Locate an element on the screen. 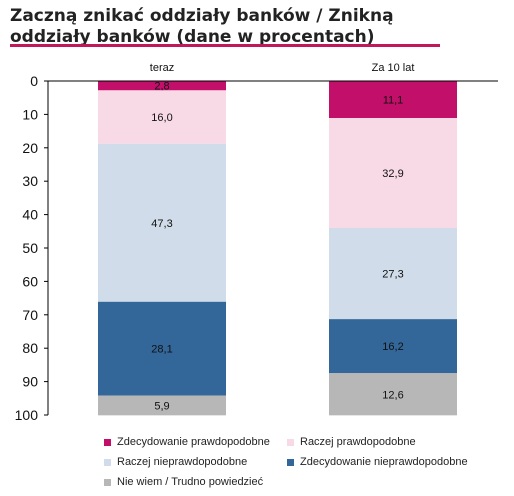  legend-item: Raczej nieprawdopodobne is located at coordinates (175, 462).